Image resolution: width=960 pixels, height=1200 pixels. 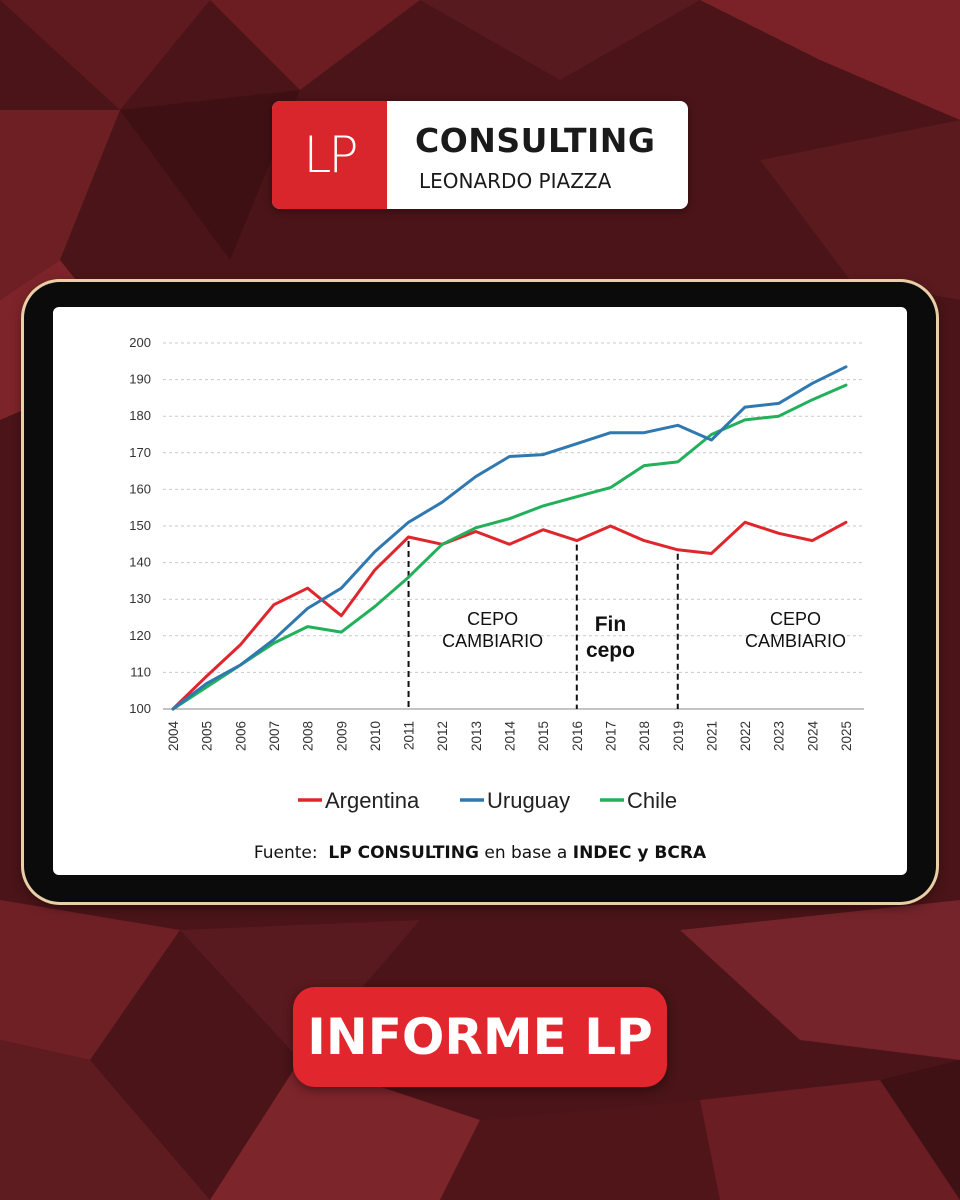 What do you see at coordinates (140, 525) in the screenshot?
I see `y-tick-label: 150` at bounding box center [140, 525].